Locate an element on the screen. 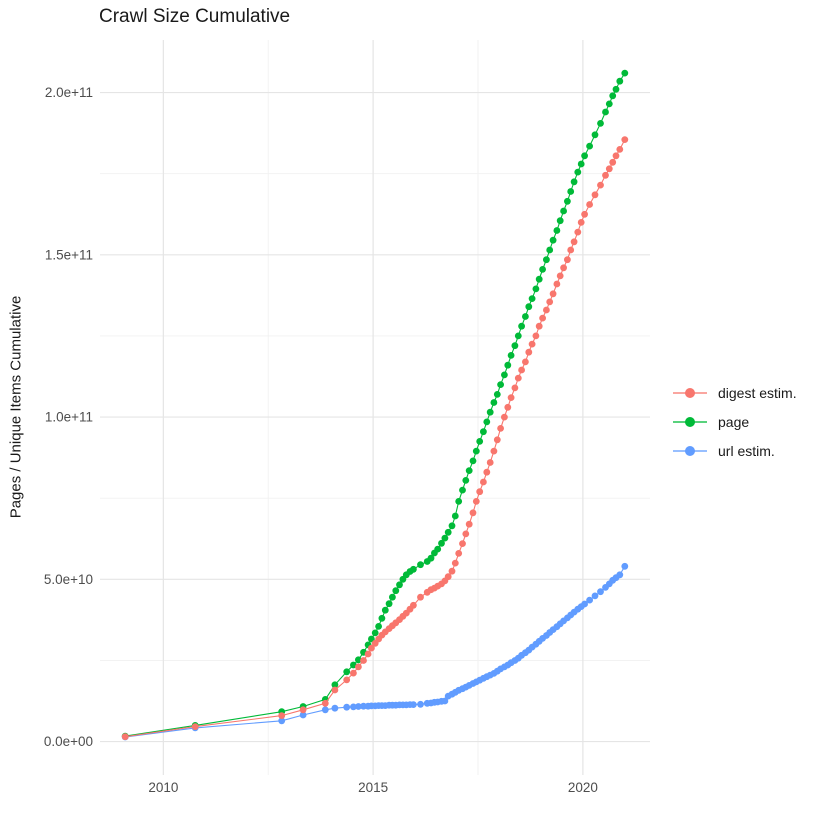 Image resolution: width=826 pixels, height=827 pixels. x-tick-label: 2010 is located at coordinates (163, 787).